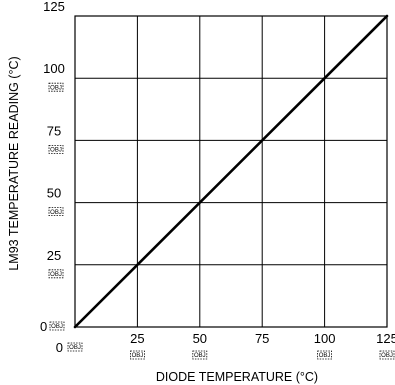  I want to click on y-axis-ticks: 0 OBJ 25 OBJ 50 OBJ 75 OBJ 100 OBJ 125, so click(52, 167).